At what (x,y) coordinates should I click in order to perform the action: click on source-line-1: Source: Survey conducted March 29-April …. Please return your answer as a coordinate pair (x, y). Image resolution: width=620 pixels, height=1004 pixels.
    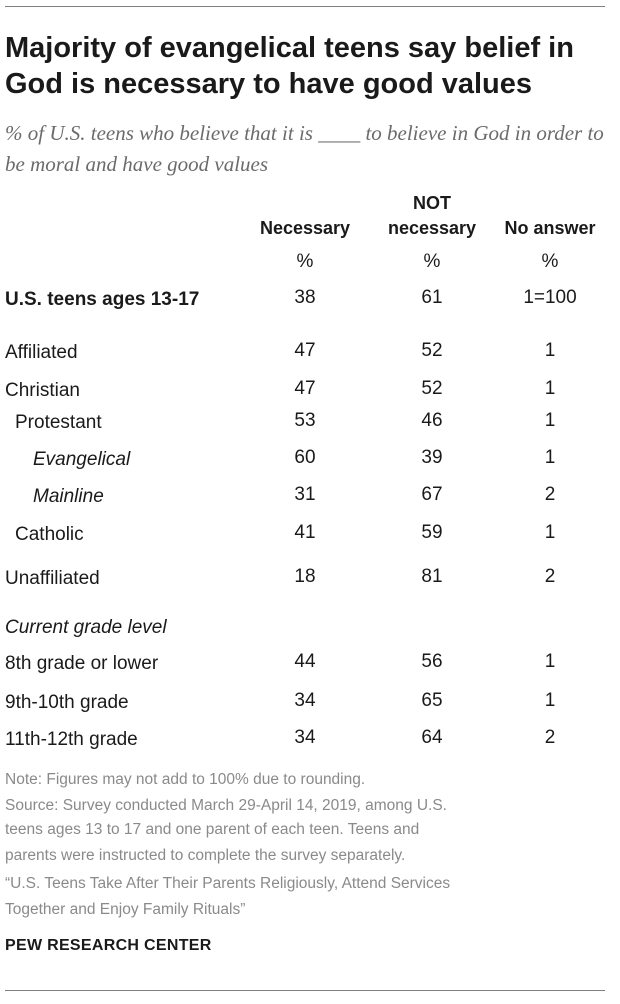
    Looking at the image, I should click on (226, 805).